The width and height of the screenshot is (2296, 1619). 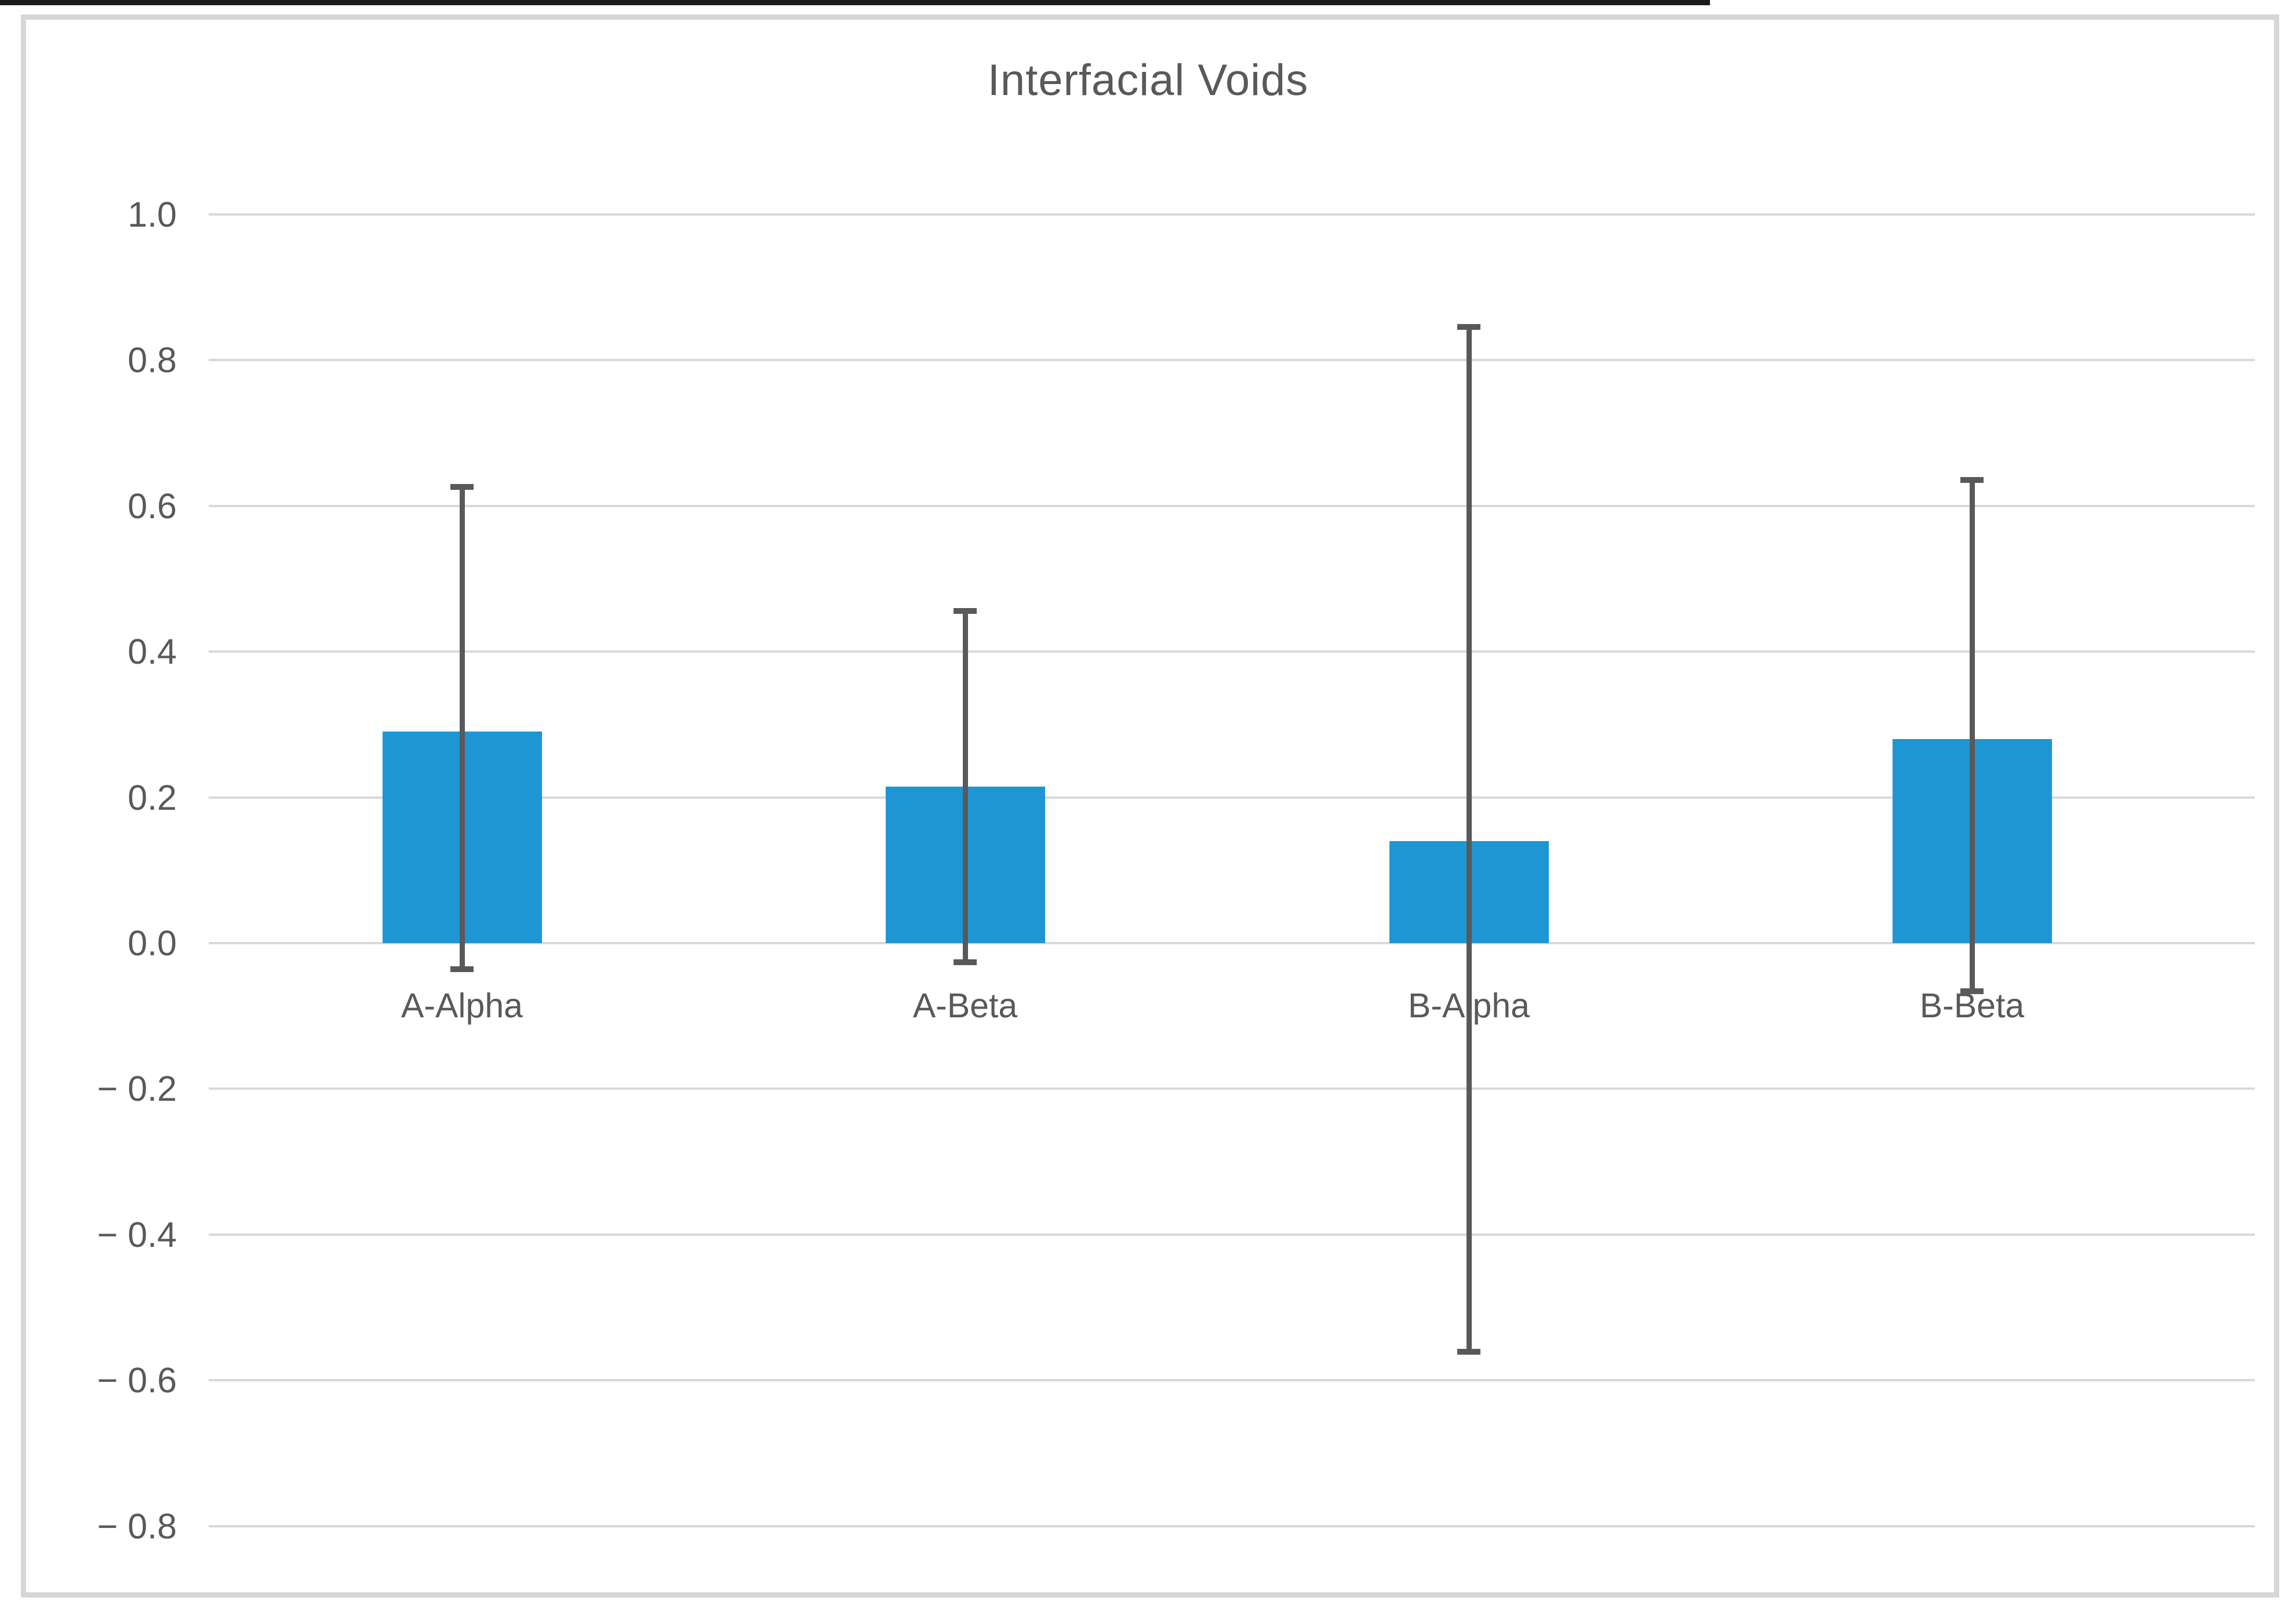 What do you see at coordinates (152, 943) in the screenshot?
I see `y-axis-tick-label: 0.0` at bounding box center [152, 943].